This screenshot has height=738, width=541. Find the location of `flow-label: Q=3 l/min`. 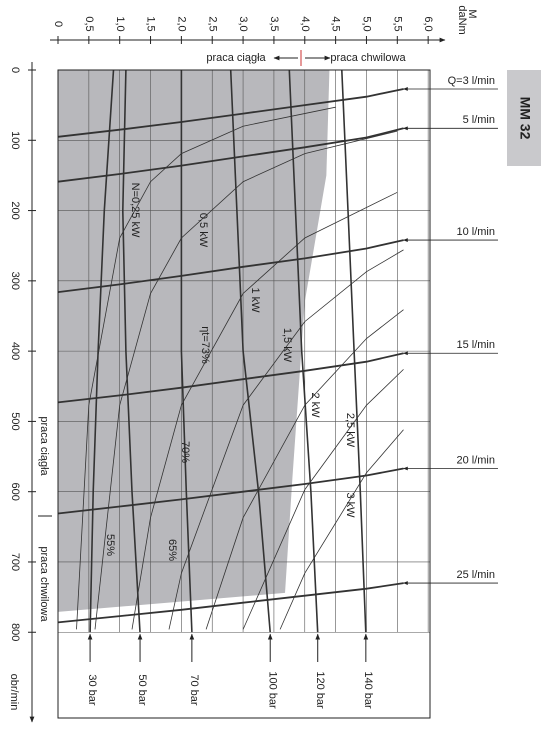

flow-label: Q=3 l/min is located at coordinates (471, 81).